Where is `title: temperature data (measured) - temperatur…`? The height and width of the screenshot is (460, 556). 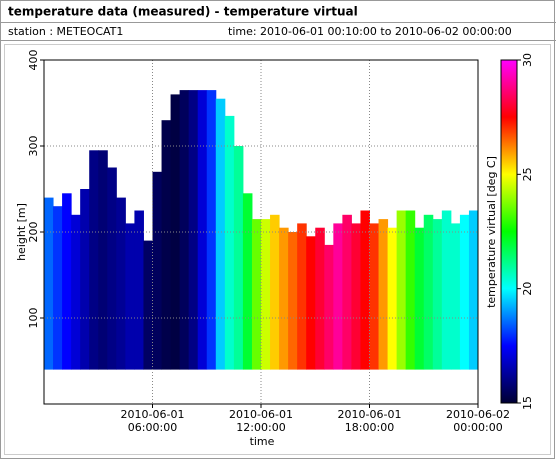
title: temperature data (measured) - temperatur… is located at coordinates (183, 12).